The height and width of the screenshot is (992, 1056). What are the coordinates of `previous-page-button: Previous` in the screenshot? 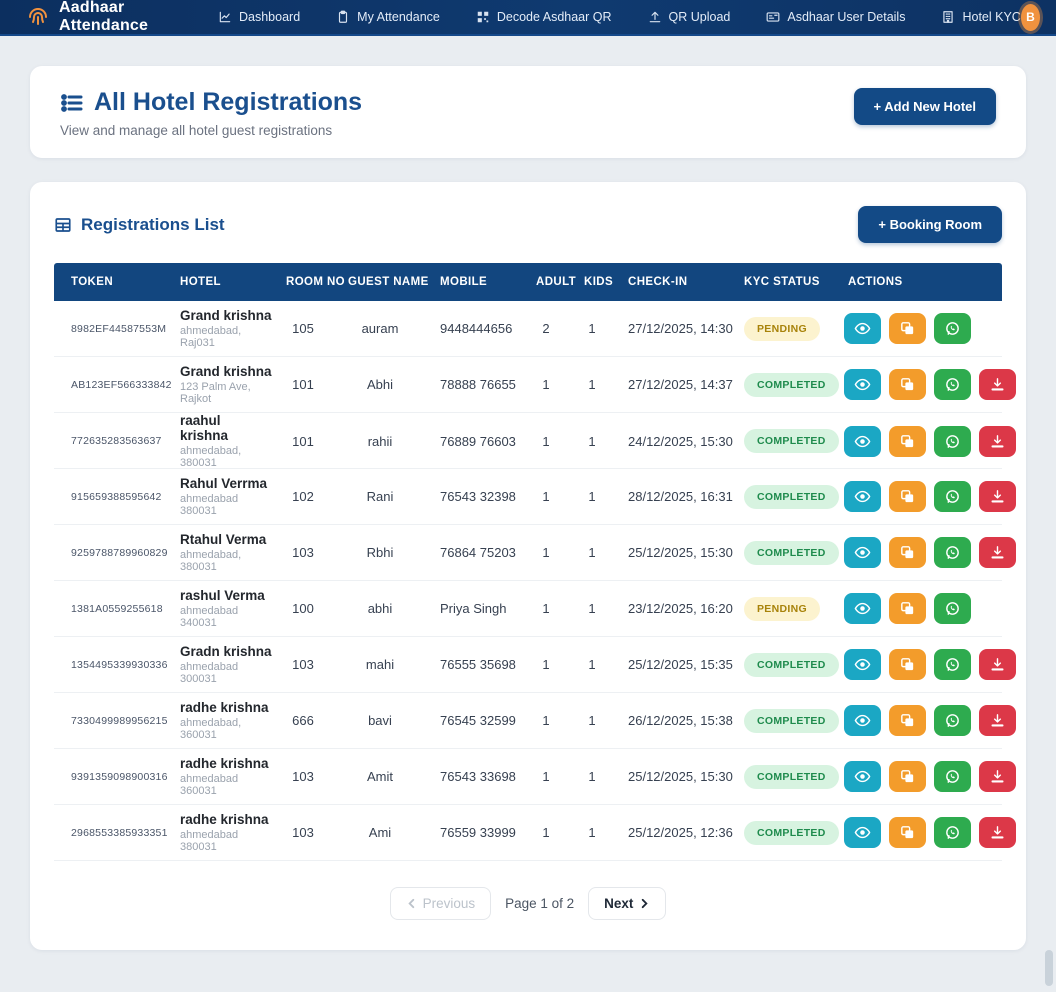 It's located at (440, 903).